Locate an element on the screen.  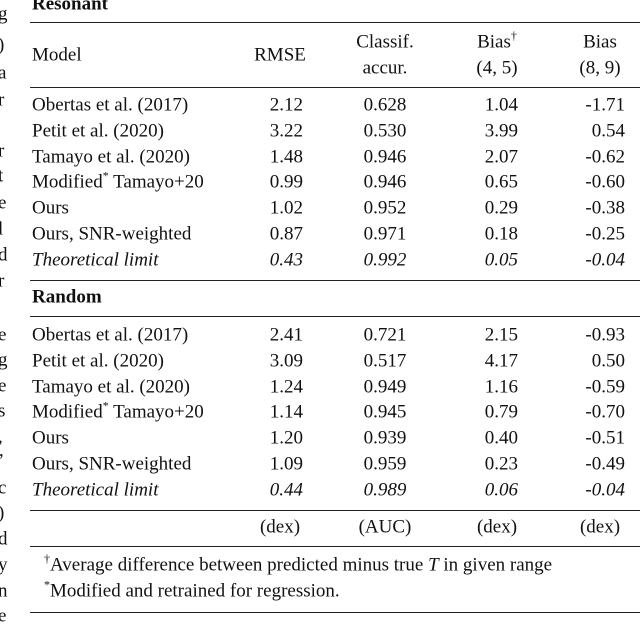
value-cell: 3.22 is located at coordinates (286, 130).